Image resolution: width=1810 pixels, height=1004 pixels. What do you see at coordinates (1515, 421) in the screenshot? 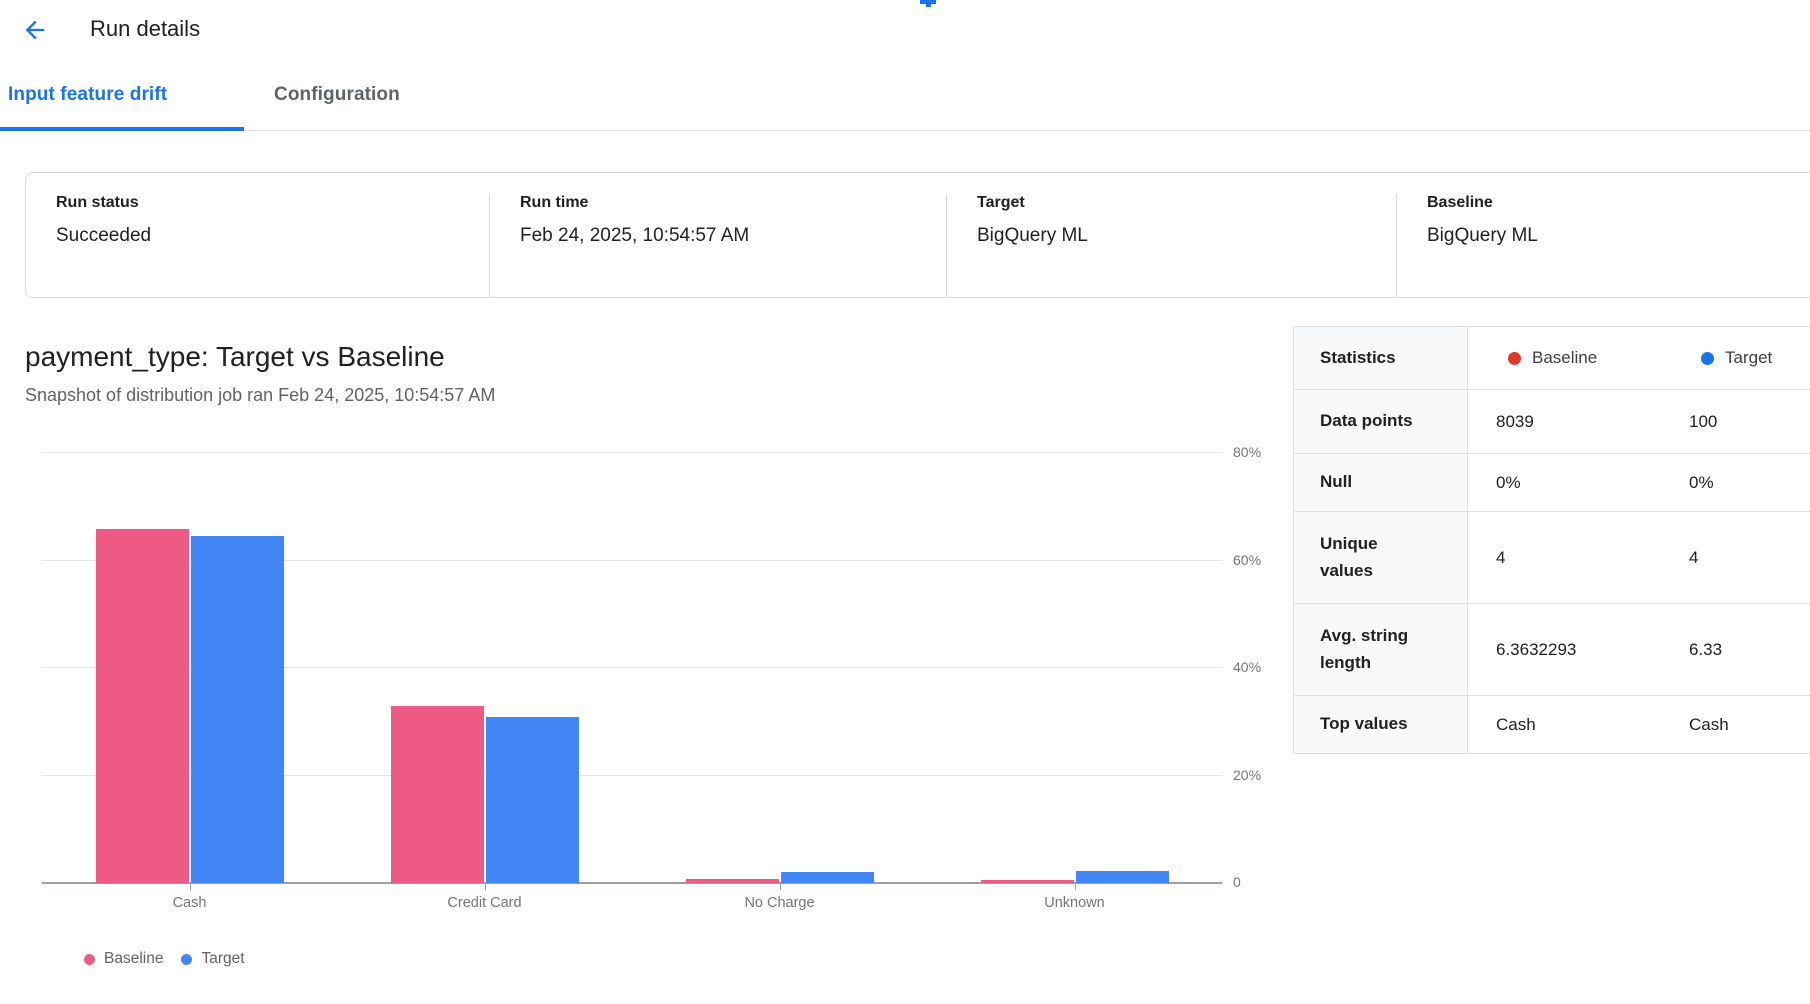
I see `baseline-value-cell: 8039` at bounding box center [1515, 421].